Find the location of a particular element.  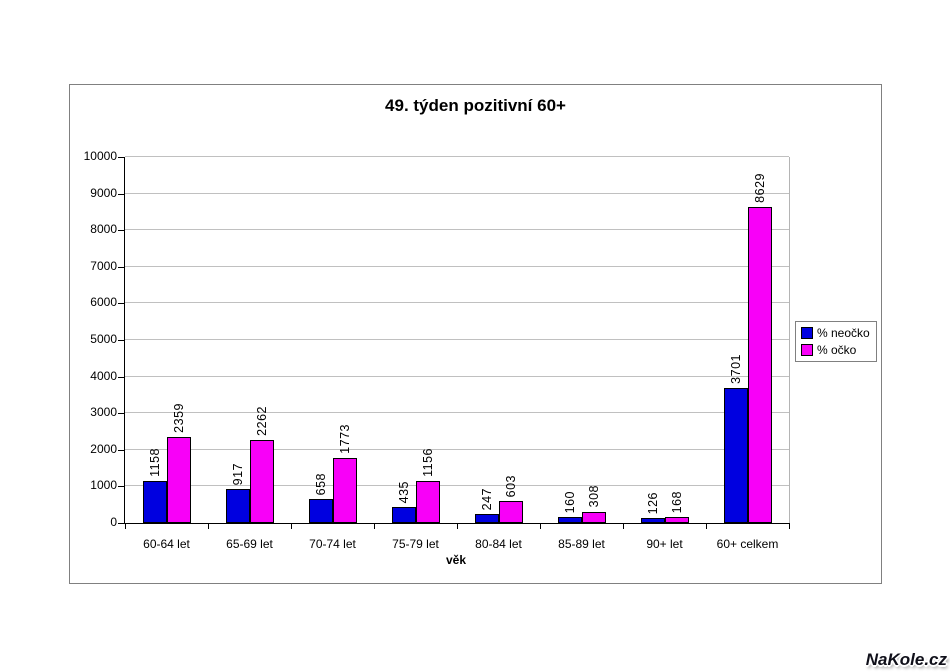

x-axis-label: 90+ let is located at coordinates (664, 544).